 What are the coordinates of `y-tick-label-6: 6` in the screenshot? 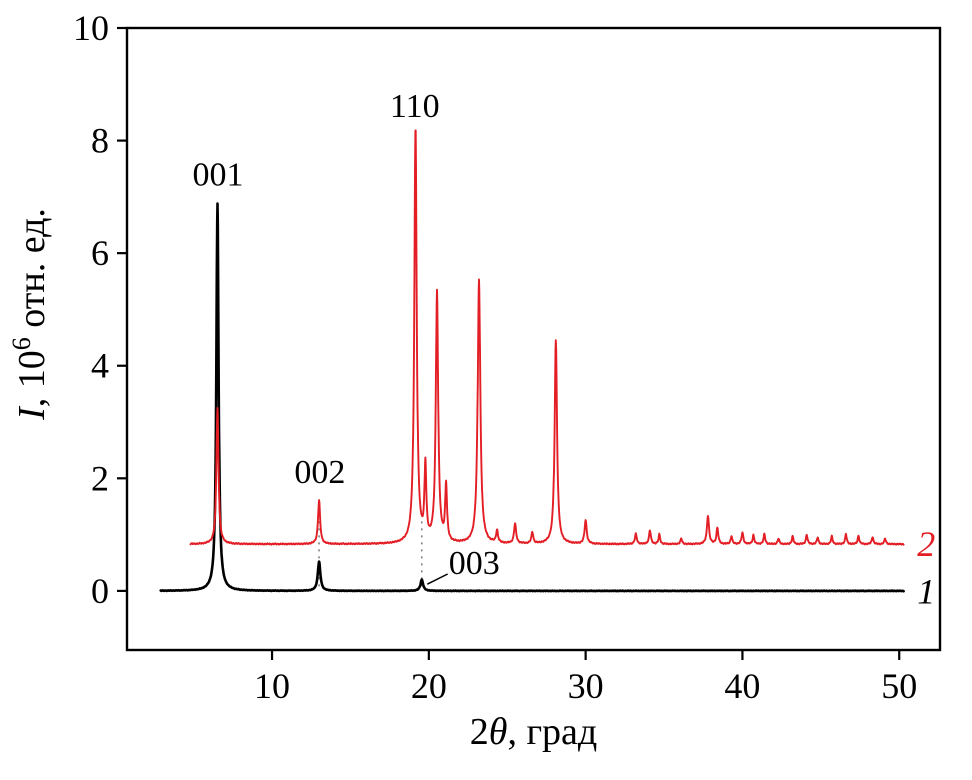 It's located at (100, 253).